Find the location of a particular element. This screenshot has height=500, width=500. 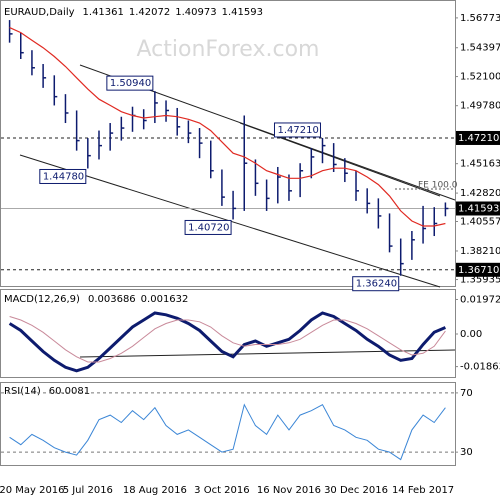

x-tick-label: 20 May 2016 is located at coordinates (32, 490).